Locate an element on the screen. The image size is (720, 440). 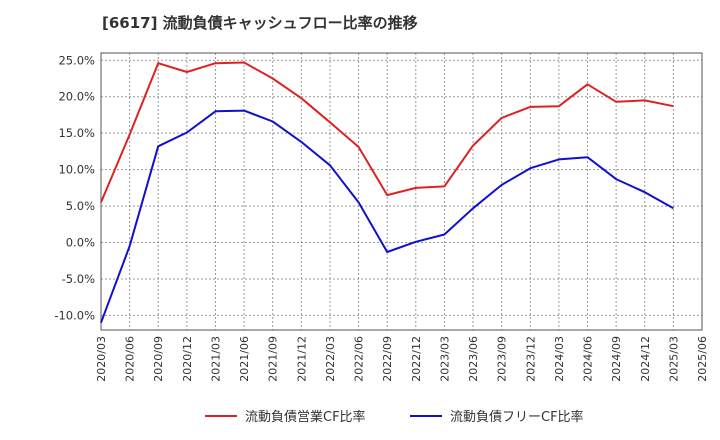
x-tick-label: 2022/06 is located at coordinates (359, 359).